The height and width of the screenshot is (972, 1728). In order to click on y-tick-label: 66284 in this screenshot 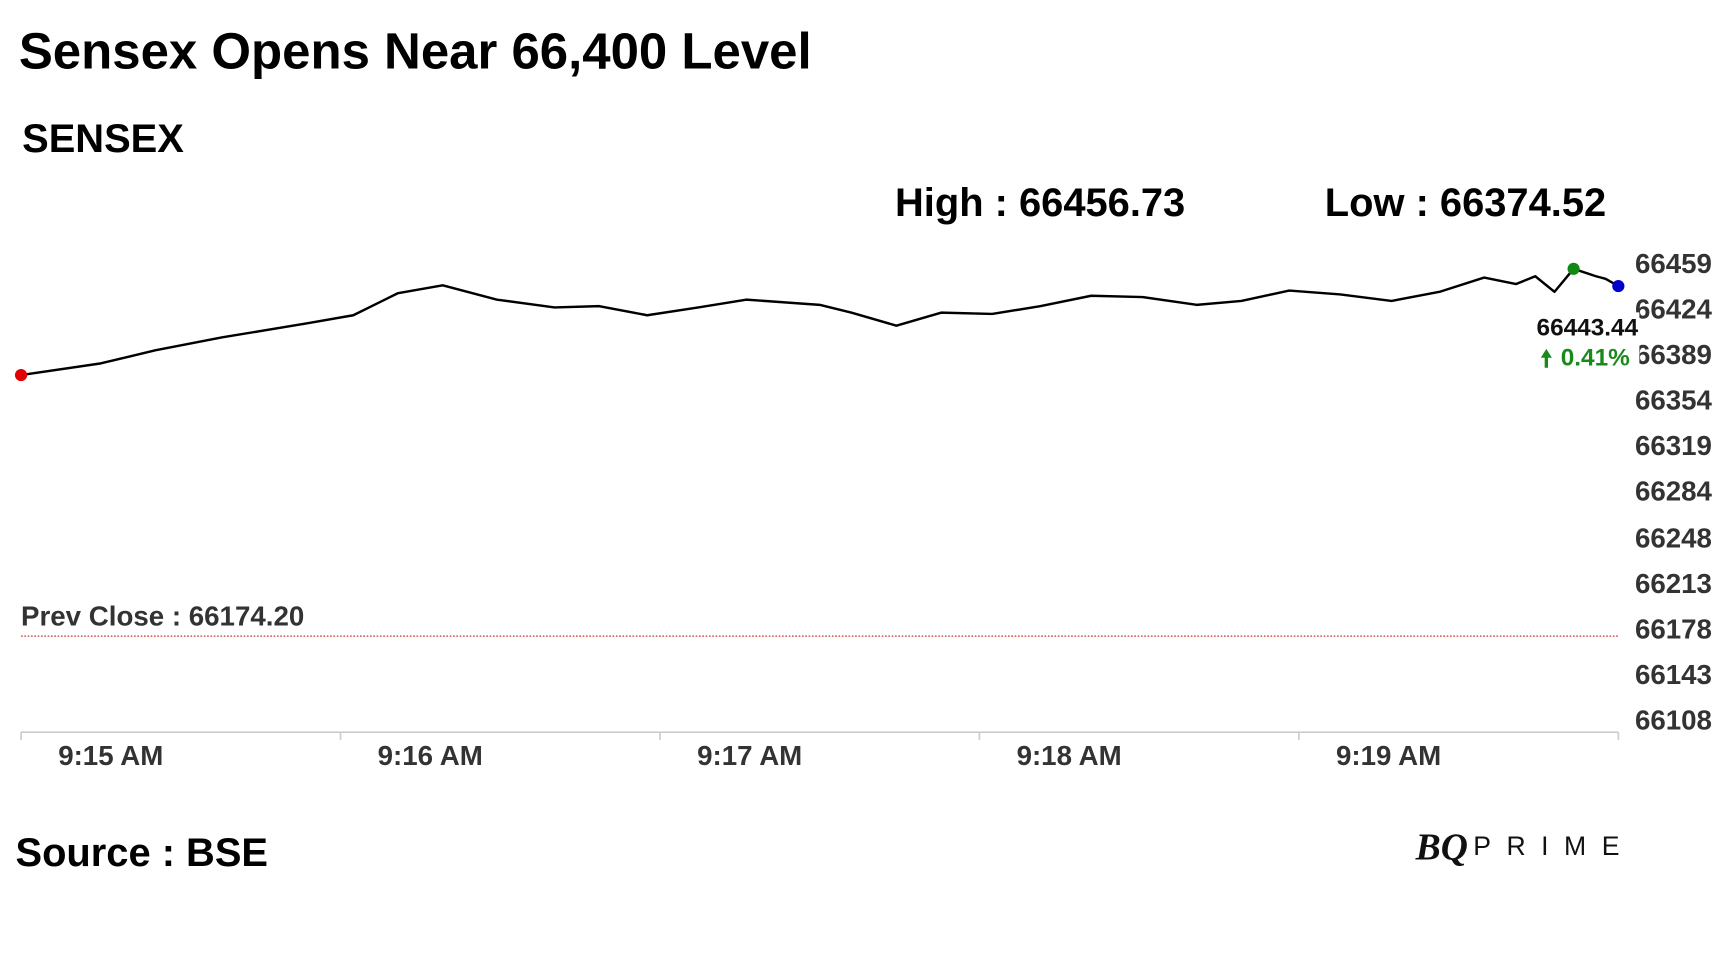, I will do `click(1674, 491)`.